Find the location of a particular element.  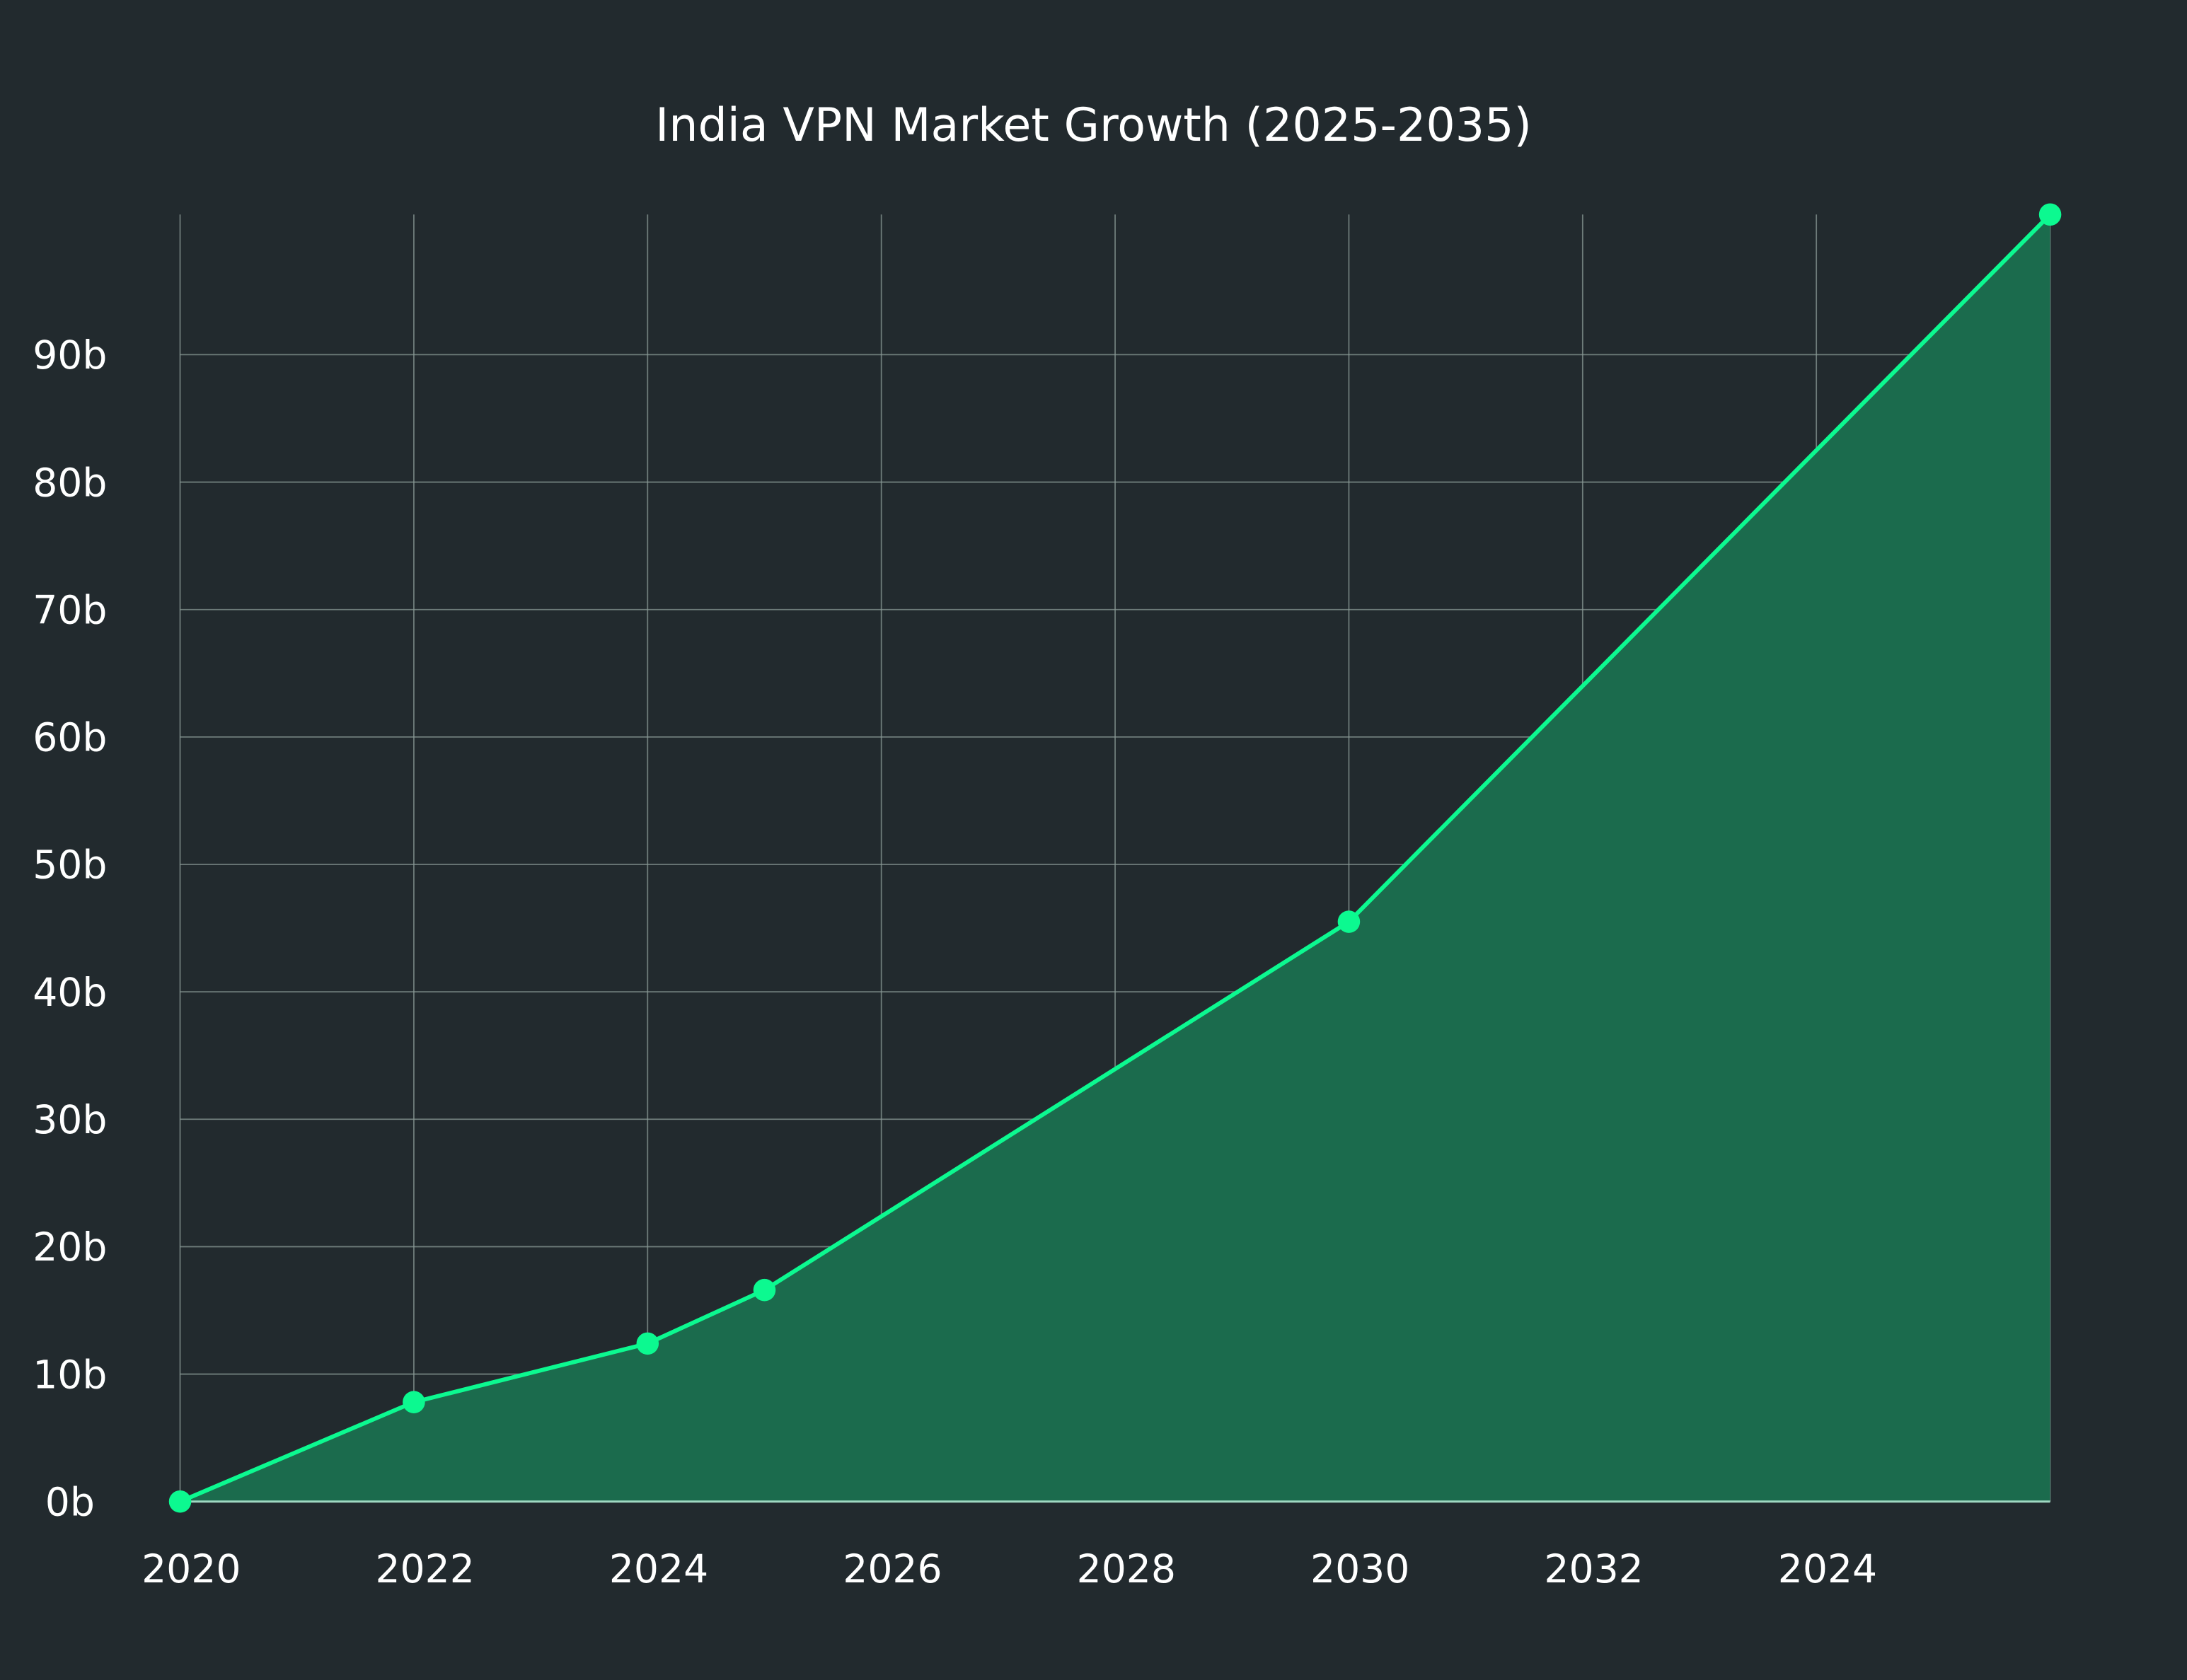

y-tick-label: 20b is located at coordinates (70, 1247).